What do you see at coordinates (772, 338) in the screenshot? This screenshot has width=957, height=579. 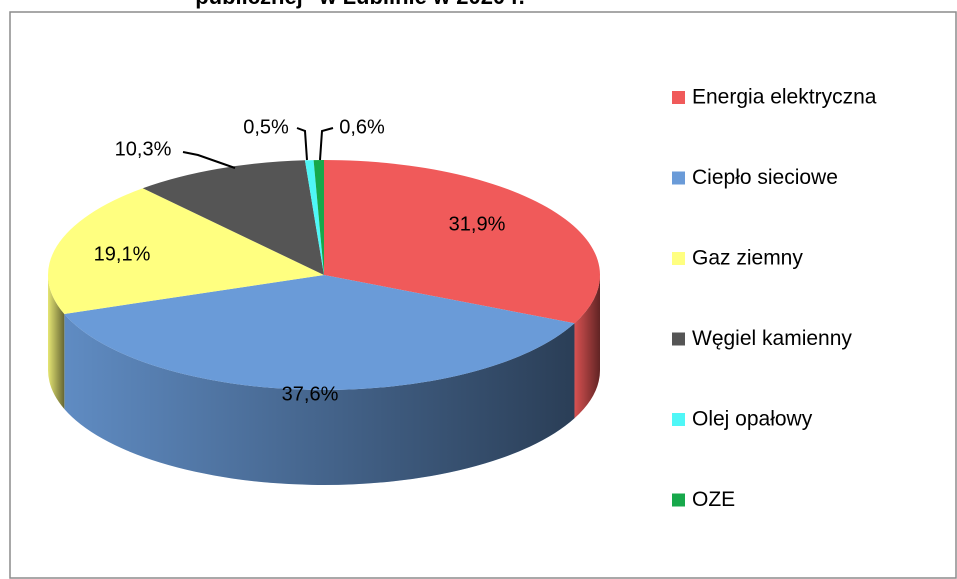 I see `legend-label: Węgiel kamienny` at bounding box center [772, 338].